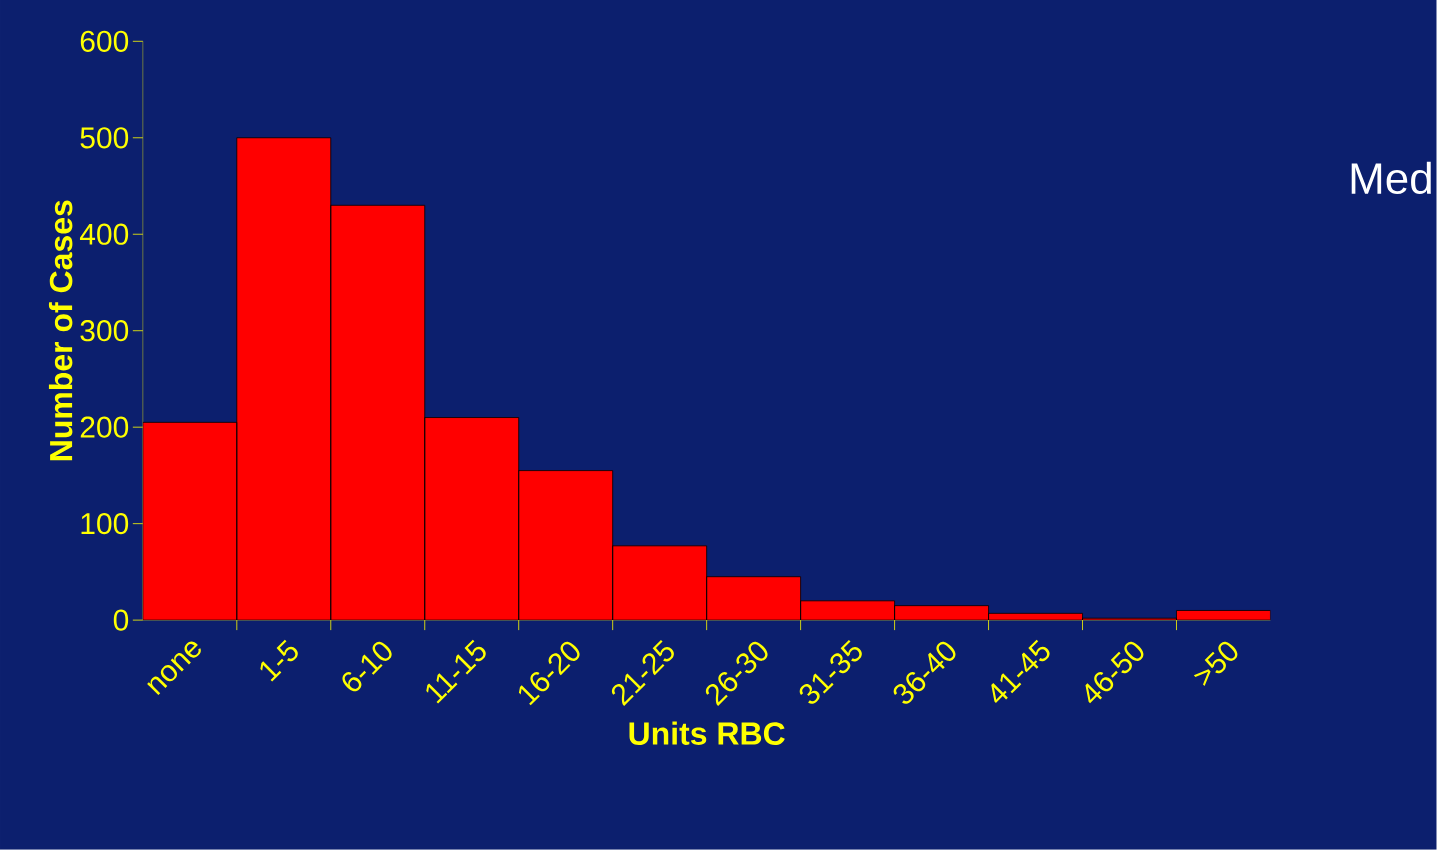 The height and width of the screenshot is (850, 1437). I want to click on y-tick-label: 300, so click(104, 331).